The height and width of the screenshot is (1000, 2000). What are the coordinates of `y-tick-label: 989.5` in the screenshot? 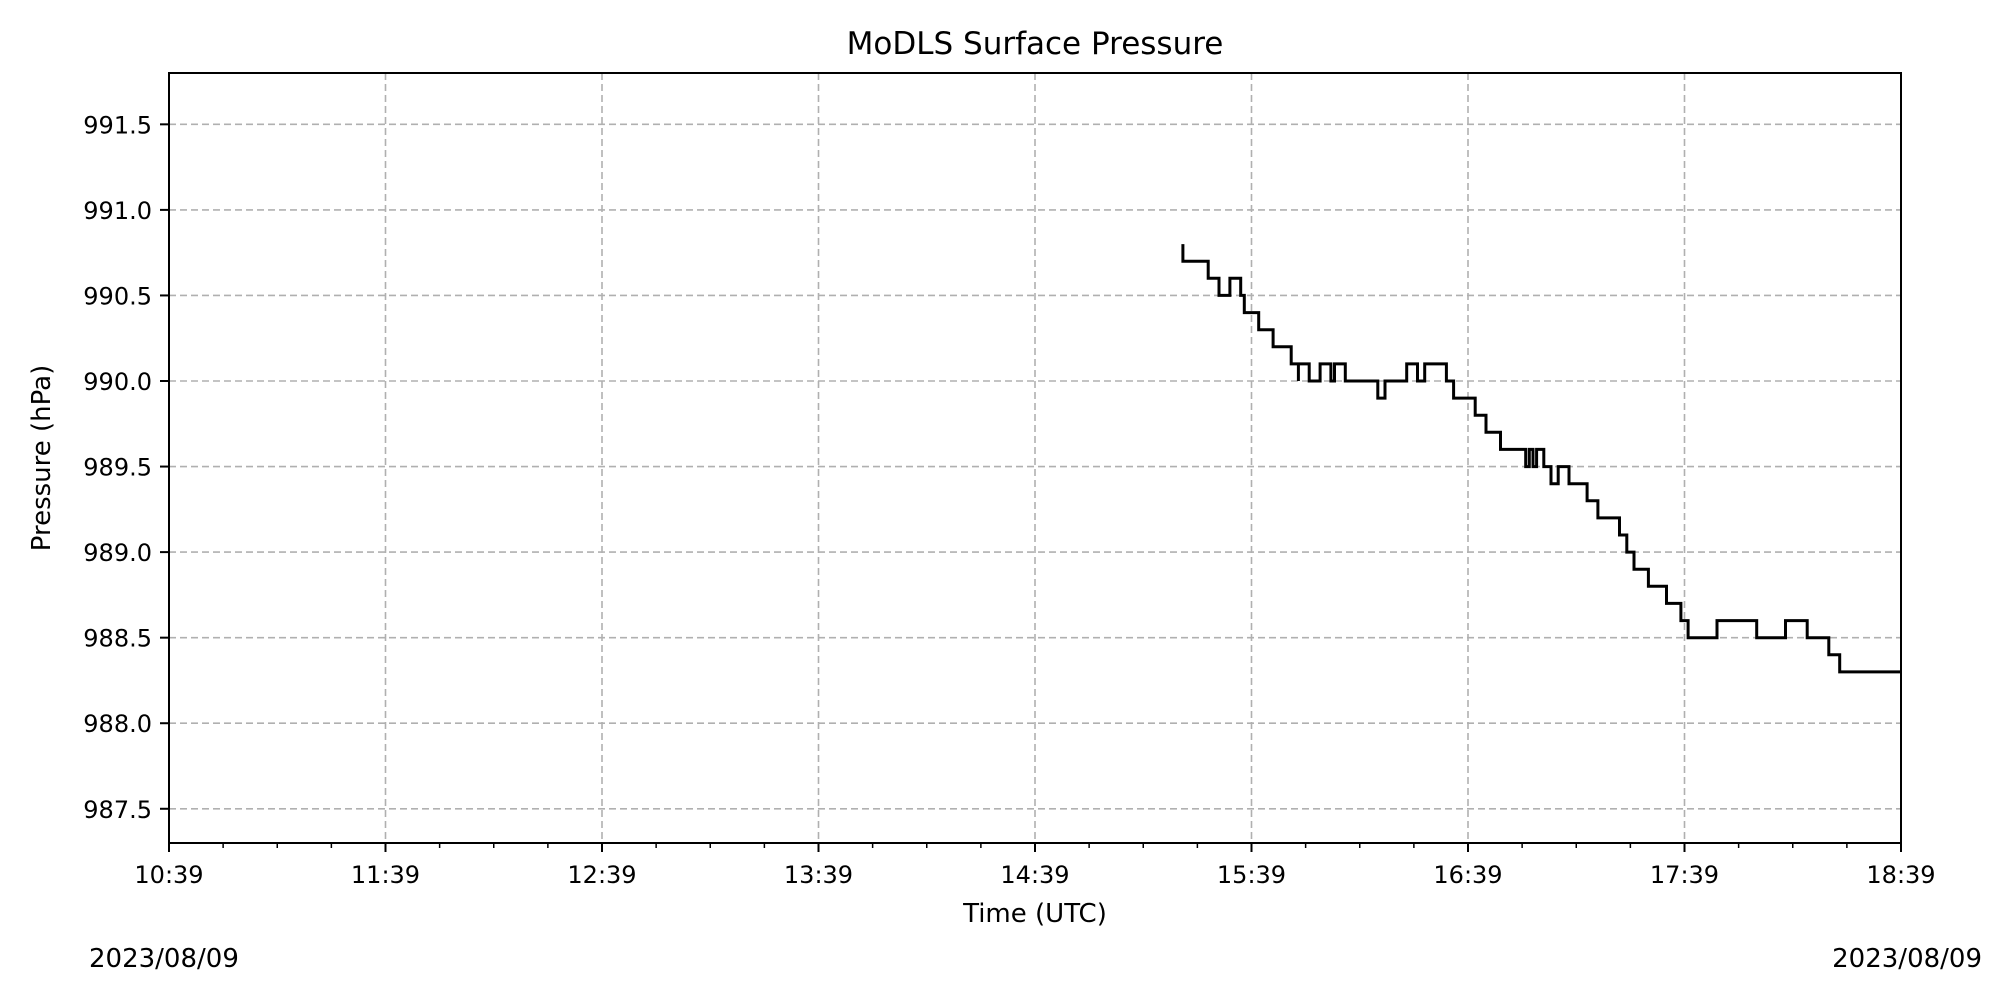 It's located at (117, 468).